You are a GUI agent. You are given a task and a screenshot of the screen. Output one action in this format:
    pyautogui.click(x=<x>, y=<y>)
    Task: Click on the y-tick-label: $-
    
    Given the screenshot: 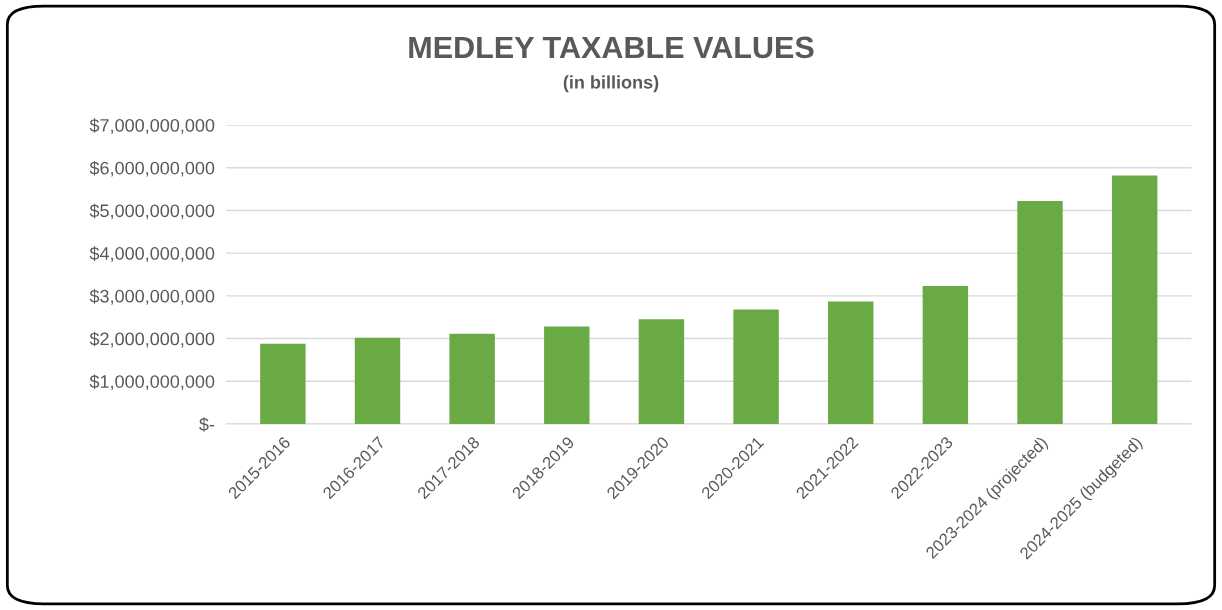 What is the action you would take?
    pyautogui.click(x=207, y=424)
    